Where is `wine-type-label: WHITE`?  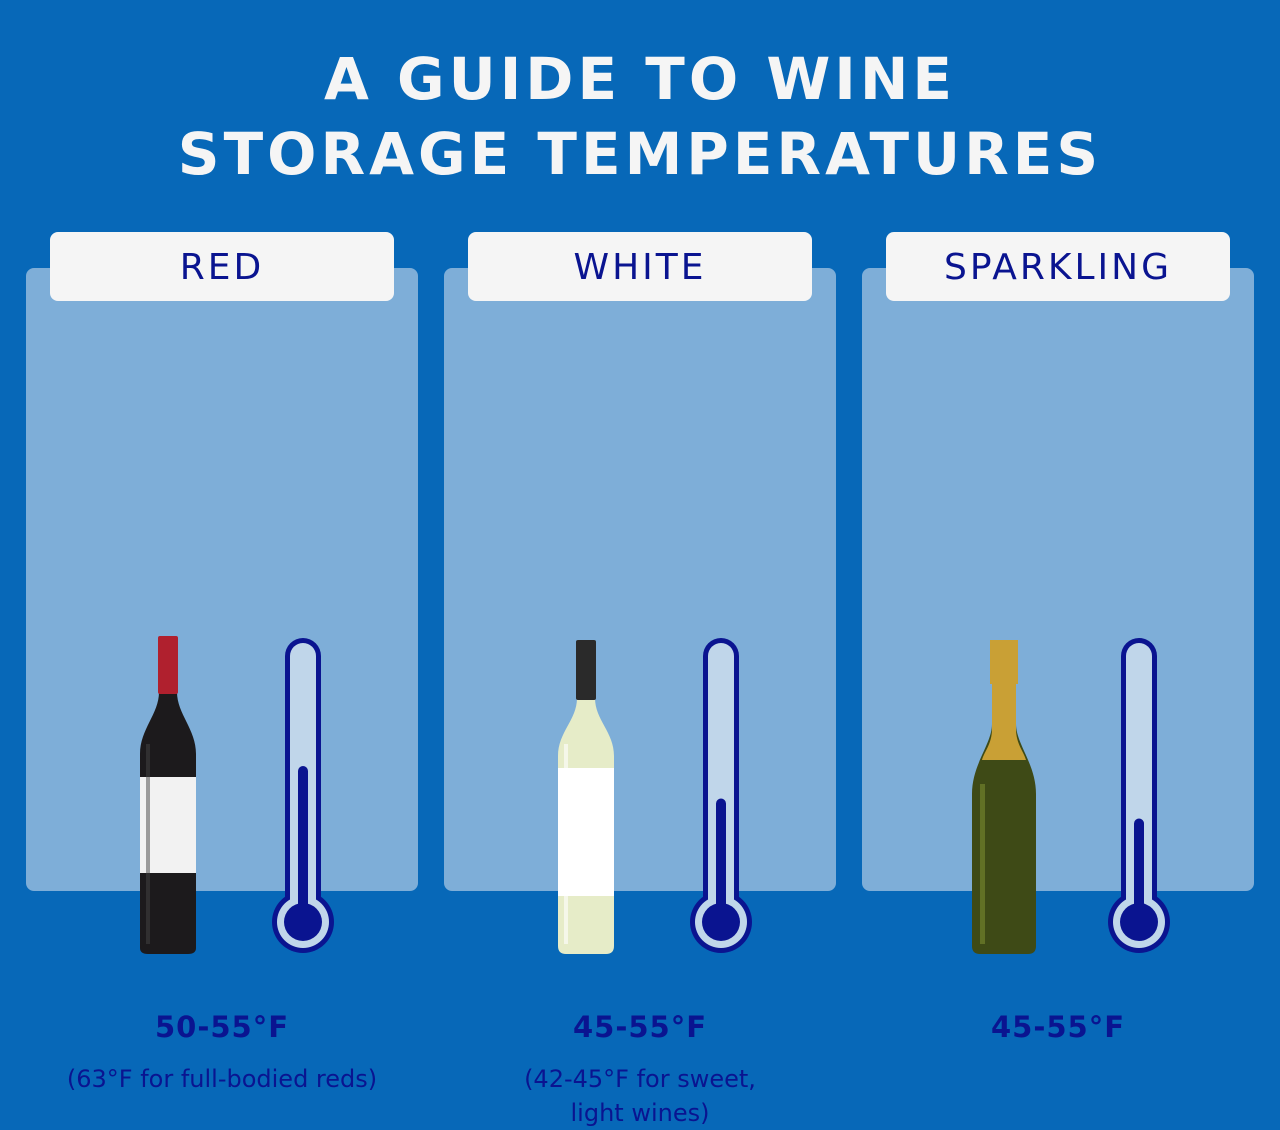
wine-type-label: WHITE is located at coordinates (640, 266).